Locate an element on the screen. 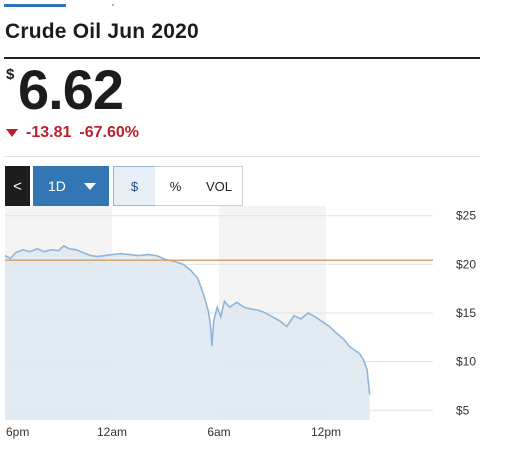  y-tick-label: $5 is located at coordinates (463, 410).